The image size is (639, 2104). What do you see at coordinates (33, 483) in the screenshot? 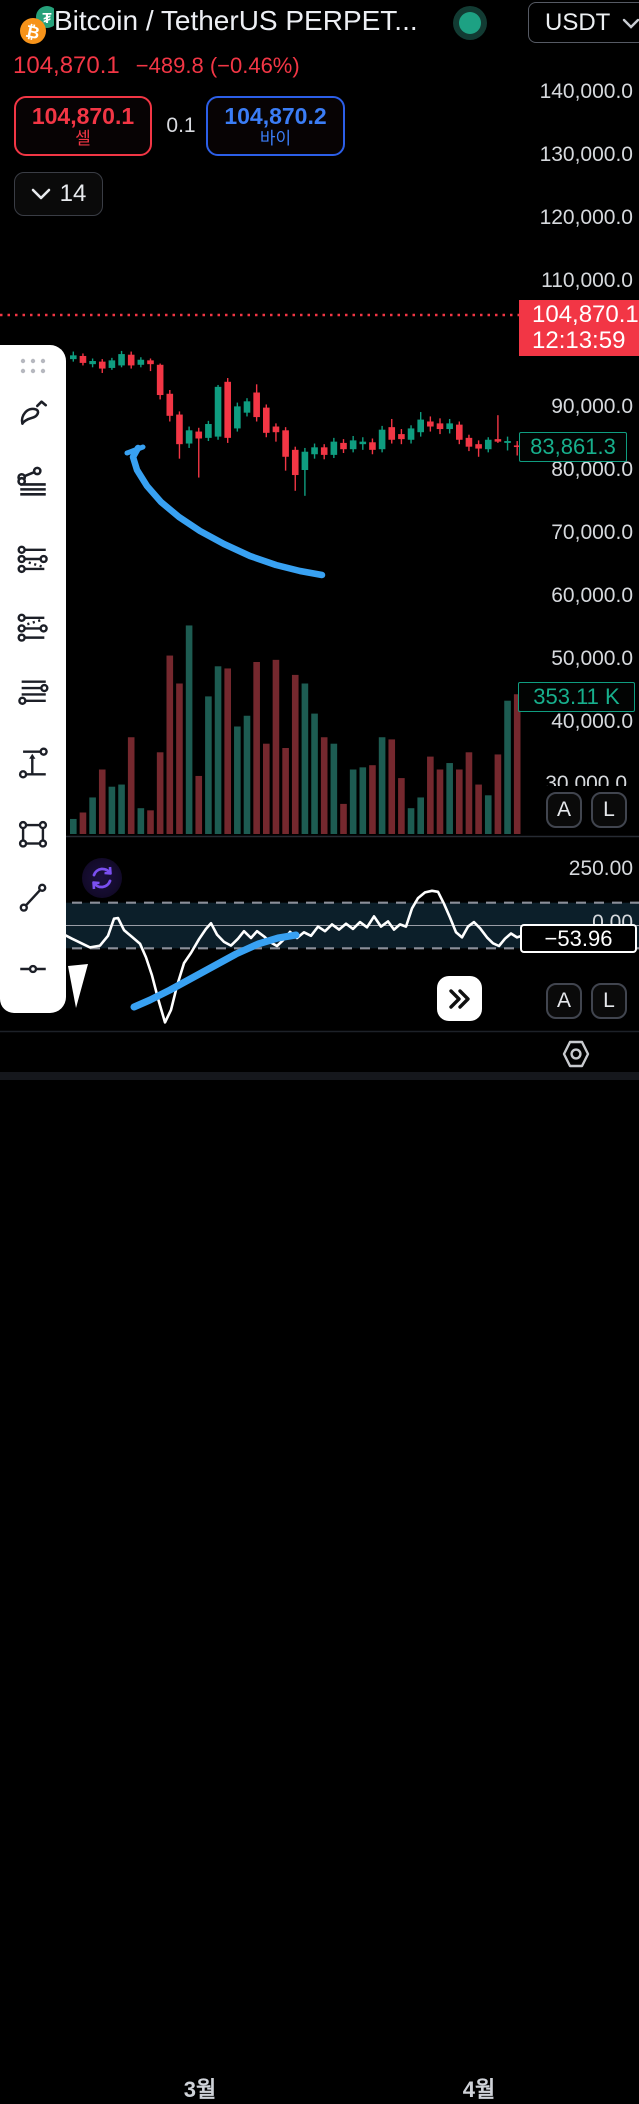
I see `polyline-tool-icon` at bounding box center [33, 483].